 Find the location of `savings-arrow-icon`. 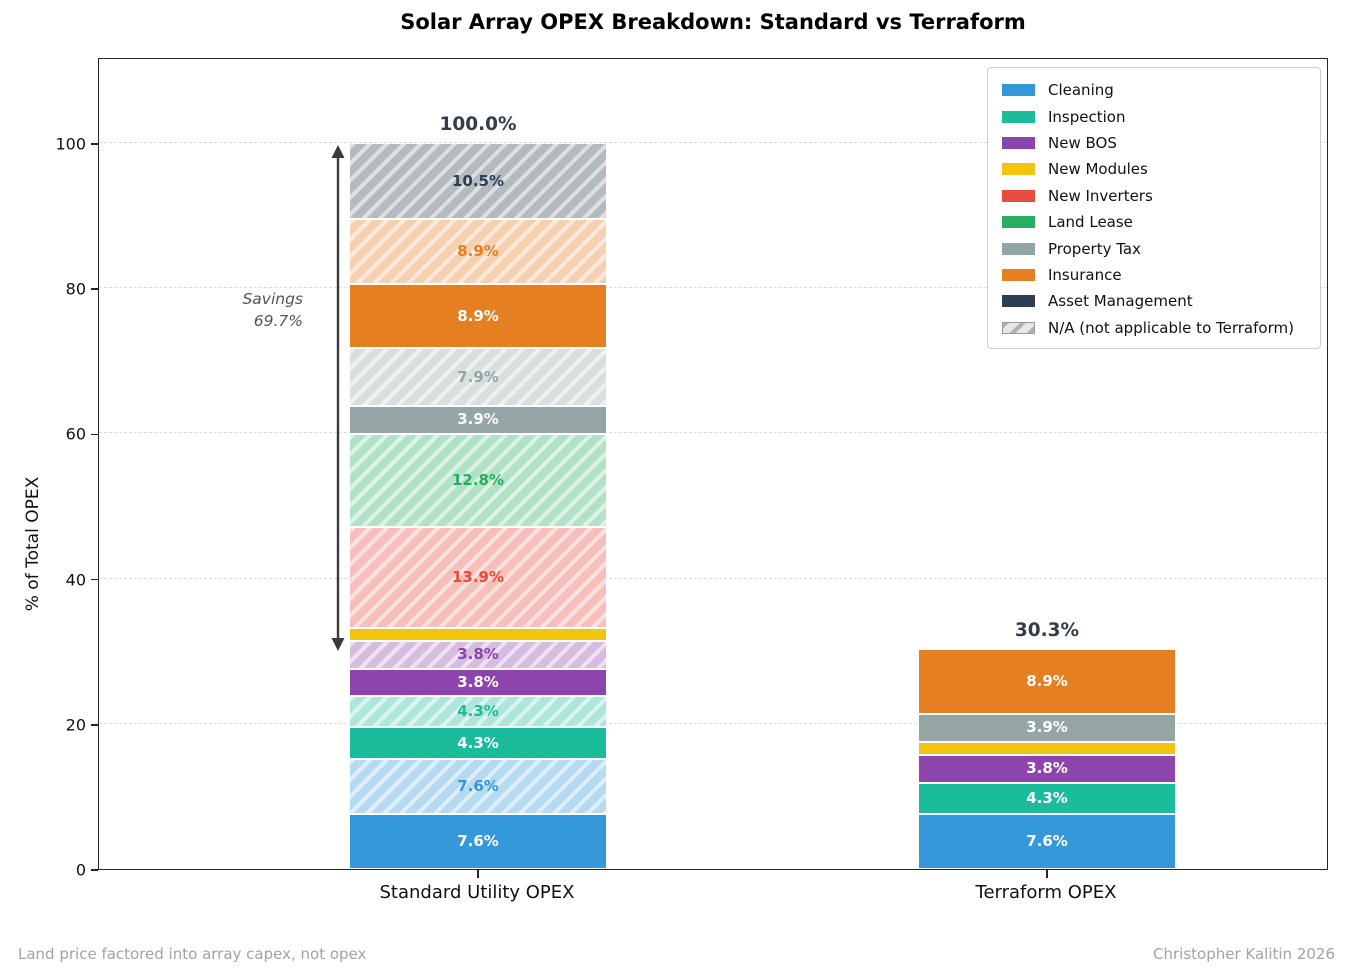

savings-arrow-icon is located at coordinates (338, 398).